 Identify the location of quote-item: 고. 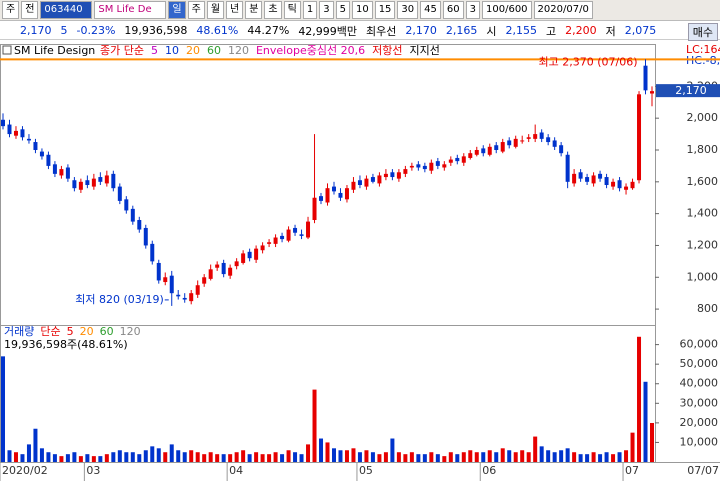
(551, 31).